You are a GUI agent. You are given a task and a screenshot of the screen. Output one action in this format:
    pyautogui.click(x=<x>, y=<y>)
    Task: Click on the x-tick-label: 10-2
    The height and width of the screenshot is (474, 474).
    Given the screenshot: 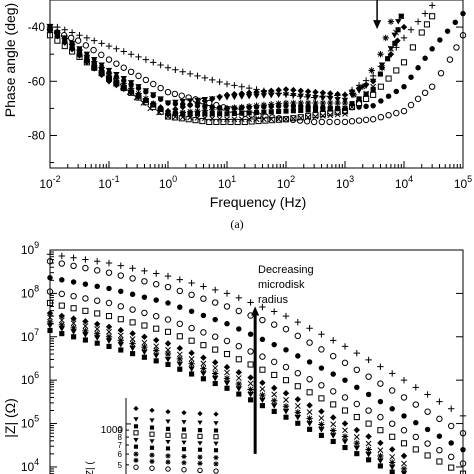 What is the action you would take?
    pyautogui.click(x=49, y=182)
    